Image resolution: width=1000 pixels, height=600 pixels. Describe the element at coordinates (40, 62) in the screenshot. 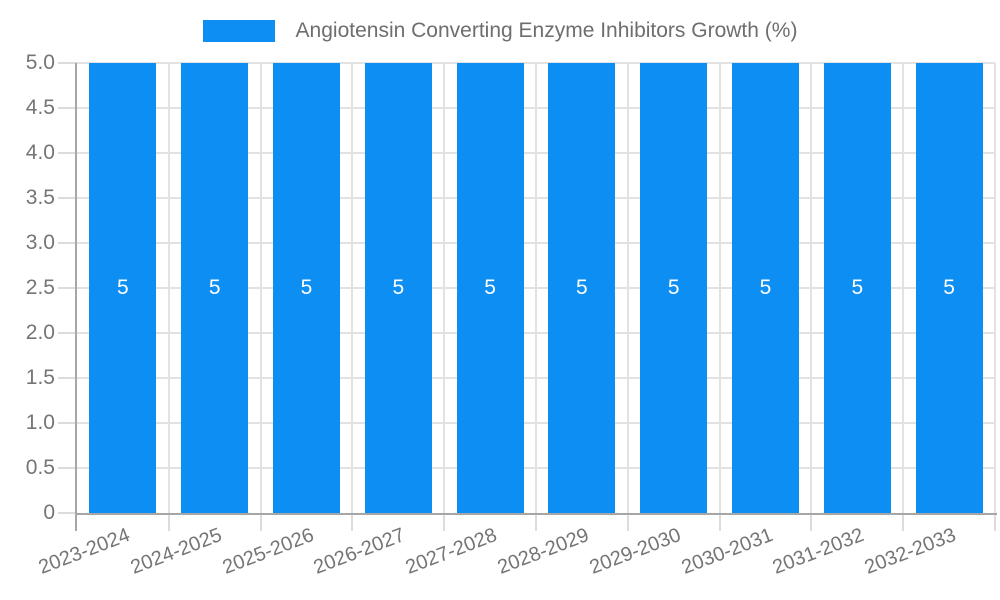

I see `y-tick-label: 5.0` at that location.